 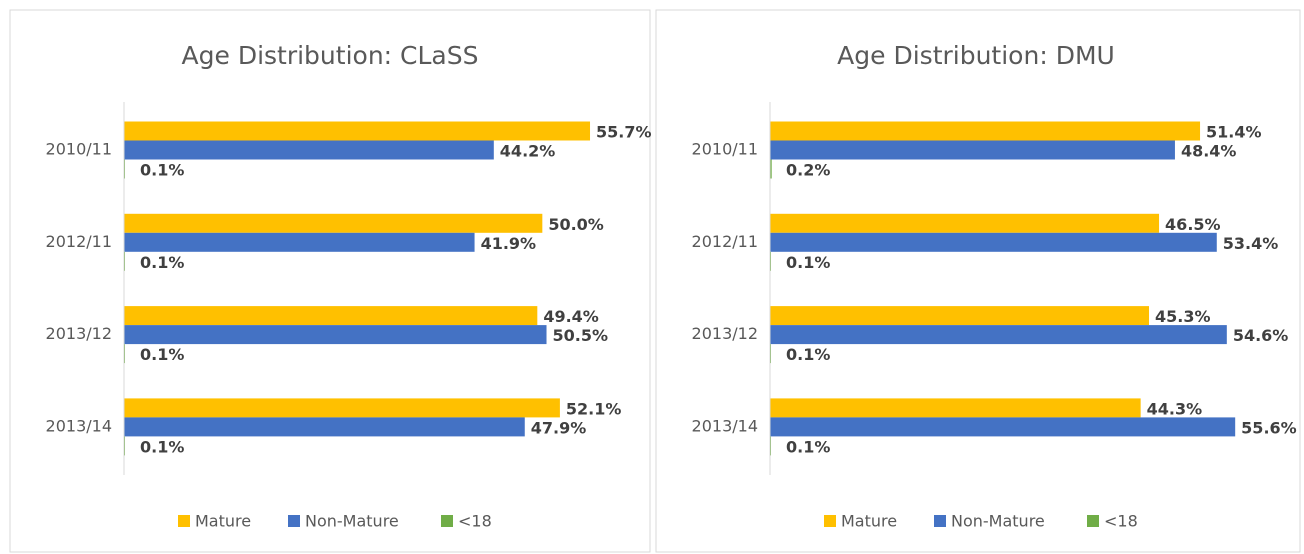 What do you see at coordinates (576, 224) in the screenshot?
I see `data-label: 50.0%` at bounding box center [576, 224].